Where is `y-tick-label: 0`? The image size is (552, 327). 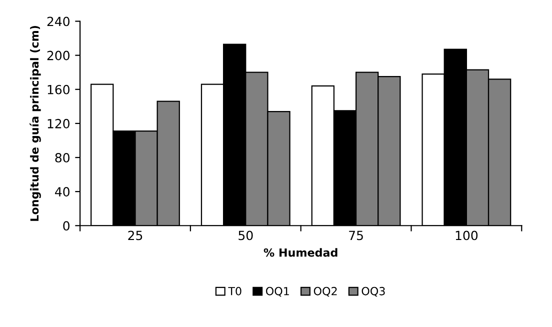
y-tick-label: 0 is located at coordinates (66, 226).